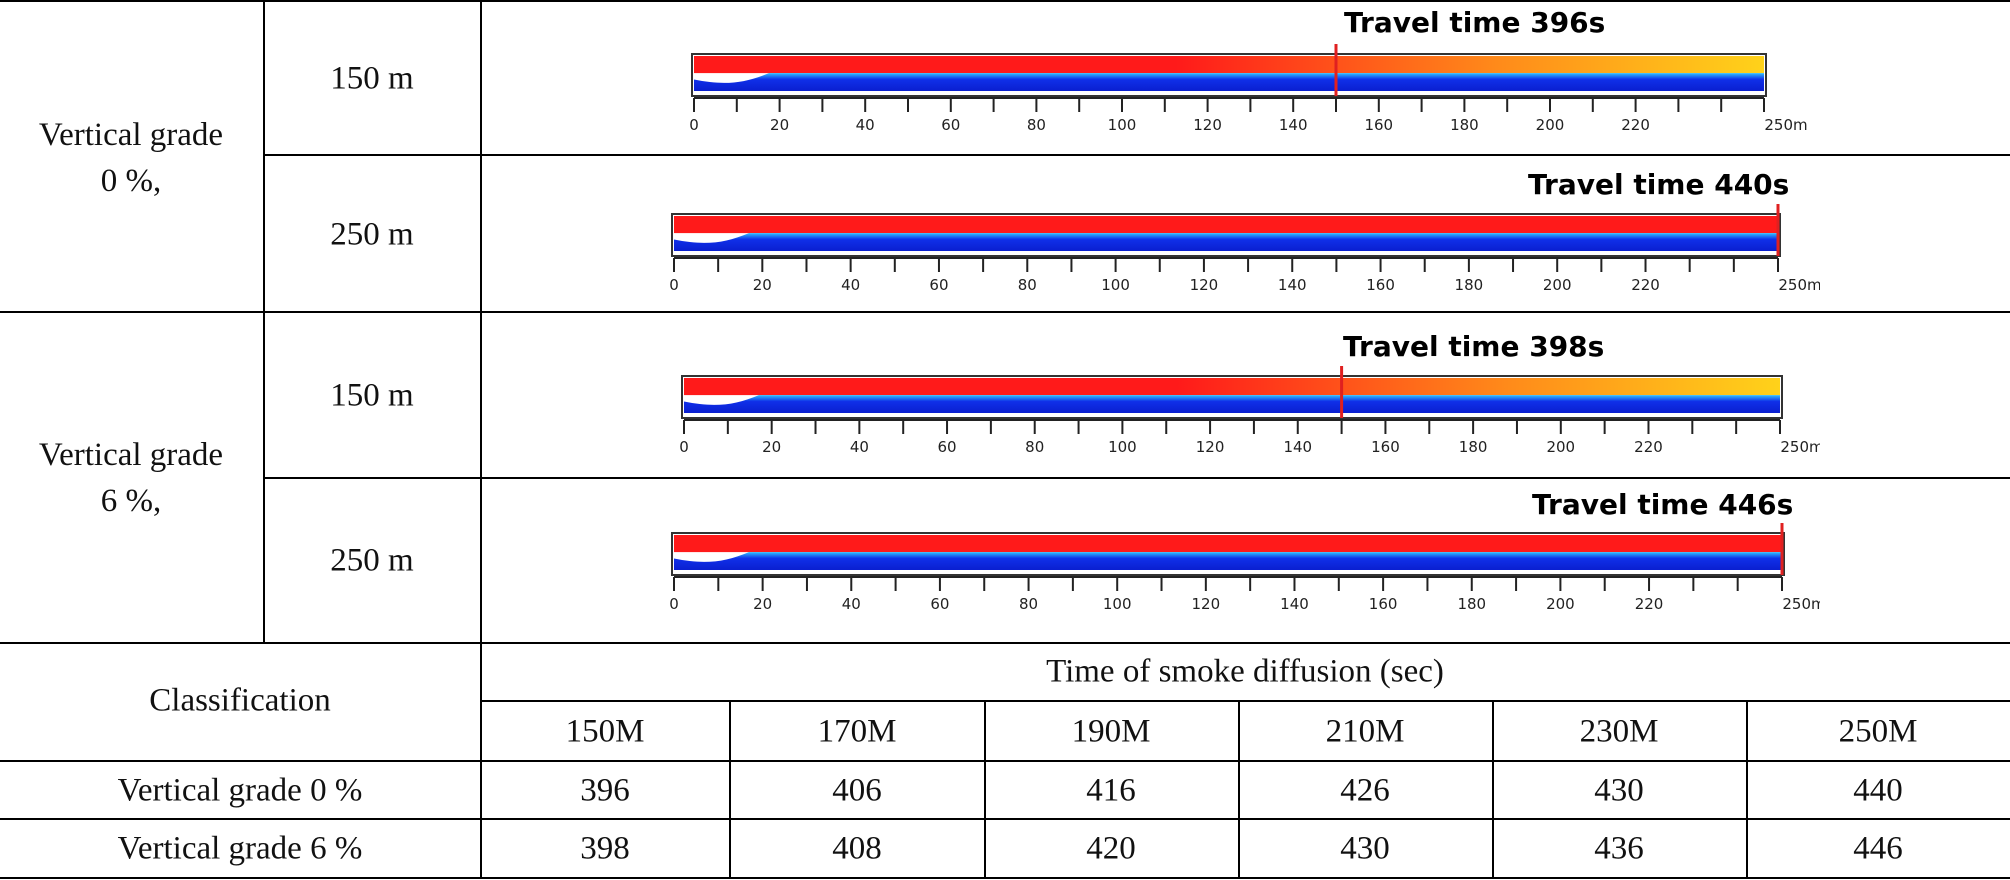 The width and height of the screenshot is (2010, 880). What do you see at coordinates (605, 790) in the screenshot?
I see `table-cell: 396` at bounding box center [605, 790].